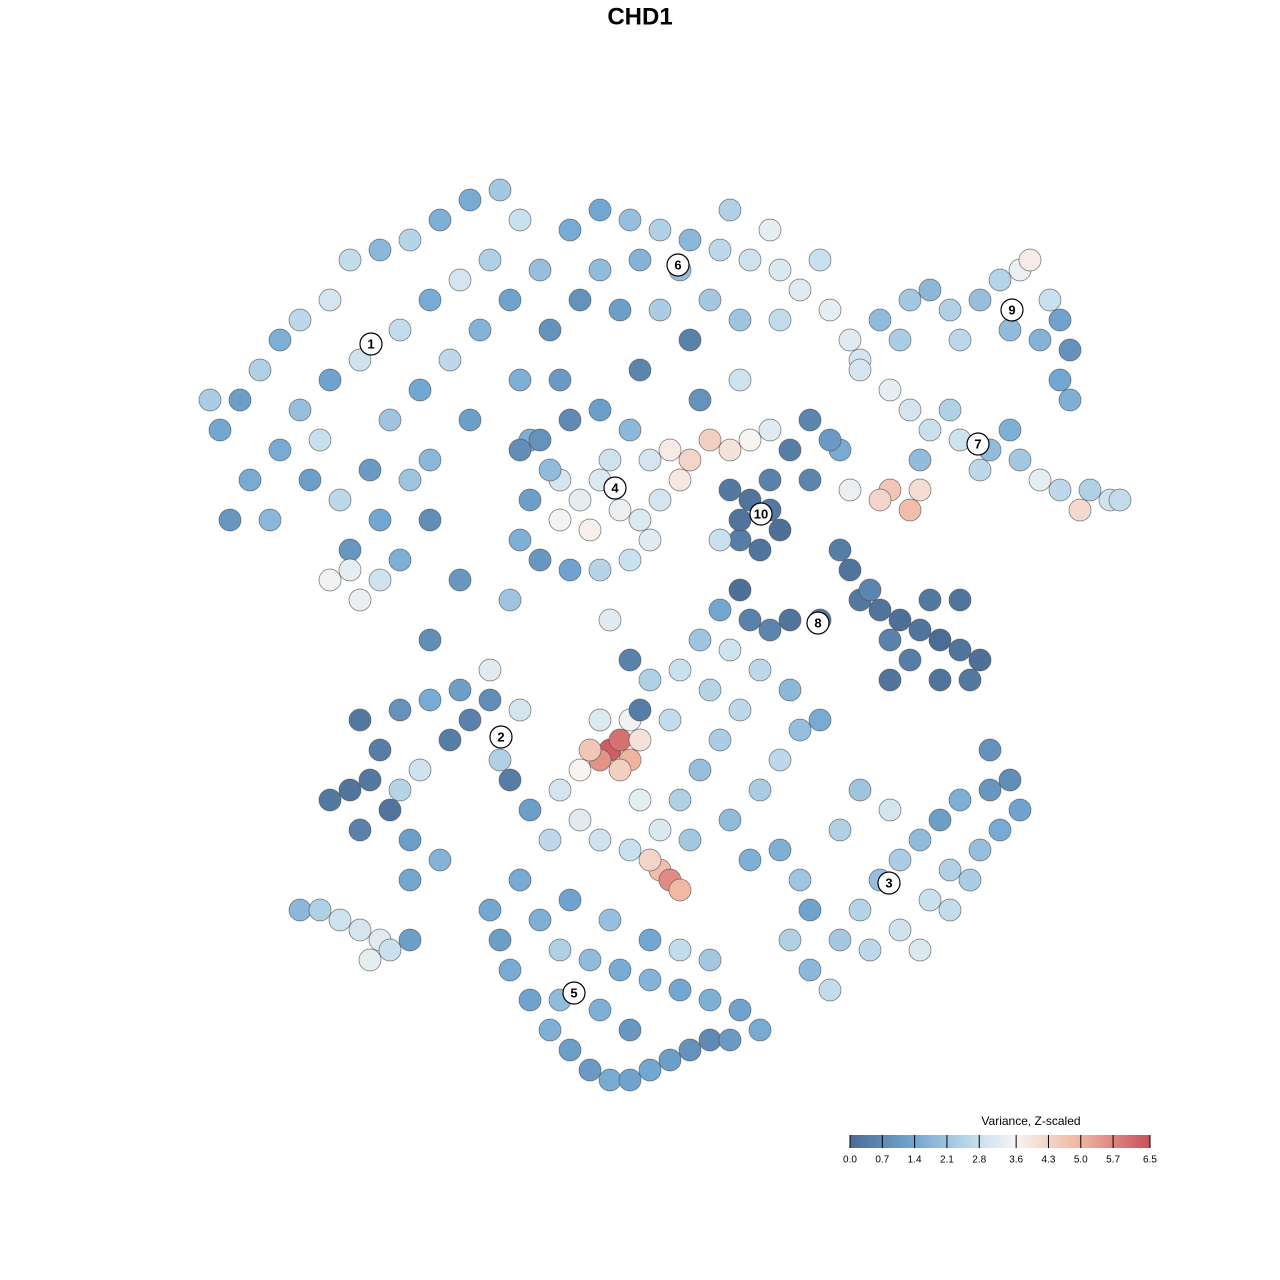 The height and width of the screenshot is (1280, 1280). What do you see at coordinates (370, 343) in the screenshot?
I see `cluster-label: 1` at bounding box center [370, 343].